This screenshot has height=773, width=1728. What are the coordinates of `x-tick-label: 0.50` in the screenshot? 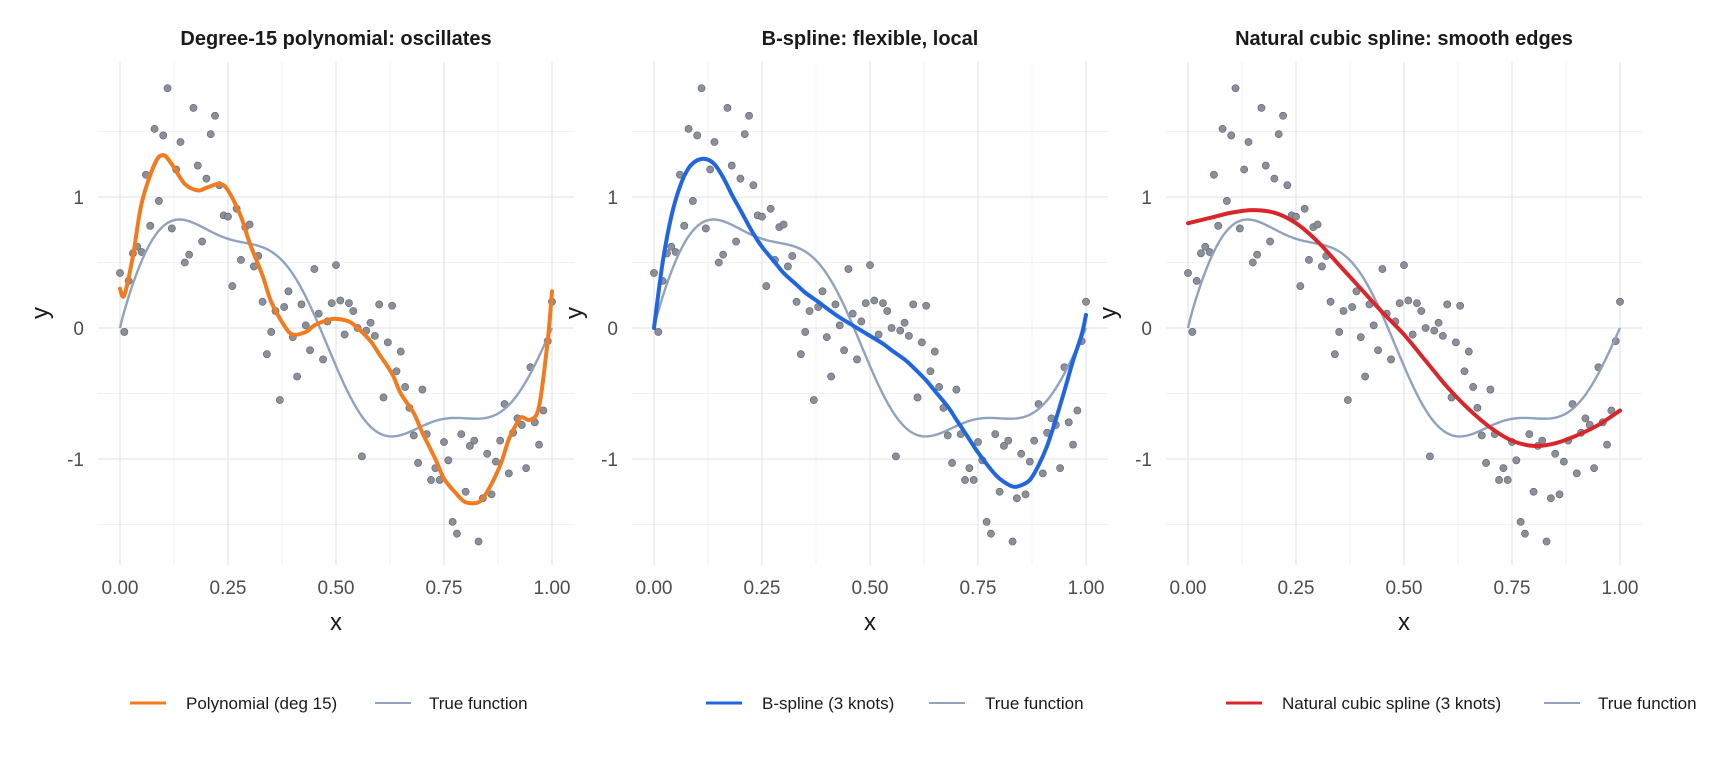 It's located at (336, 588).